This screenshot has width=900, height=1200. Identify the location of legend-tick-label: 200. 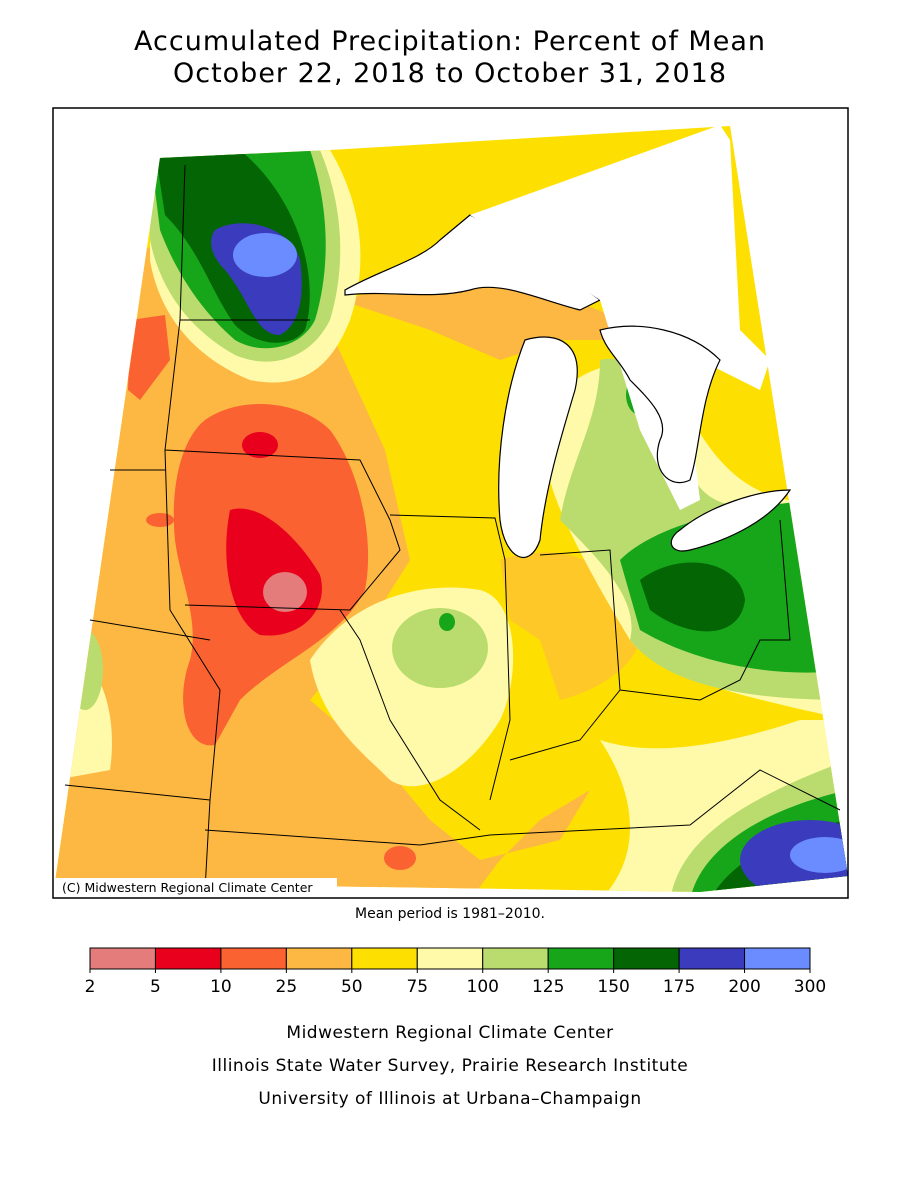
(744, 987).